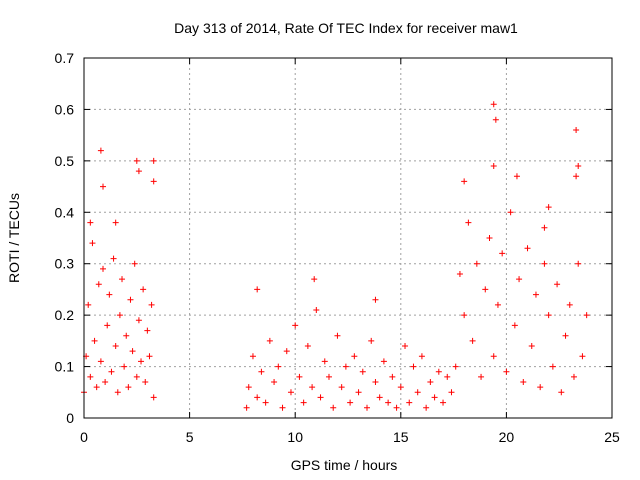 The height and width of the screenshot is (480, 640). I want to click on y-tick-label: 0.4, so click(65, 212).